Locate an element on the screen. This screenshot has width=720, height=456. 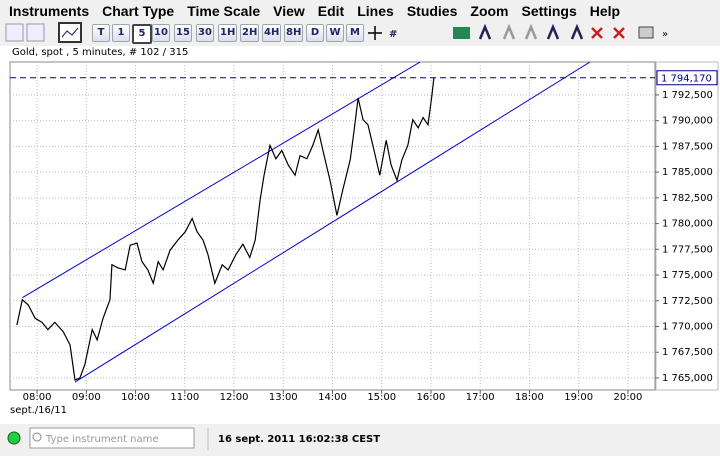
more-icon: » is located at coordinates (665, 34).